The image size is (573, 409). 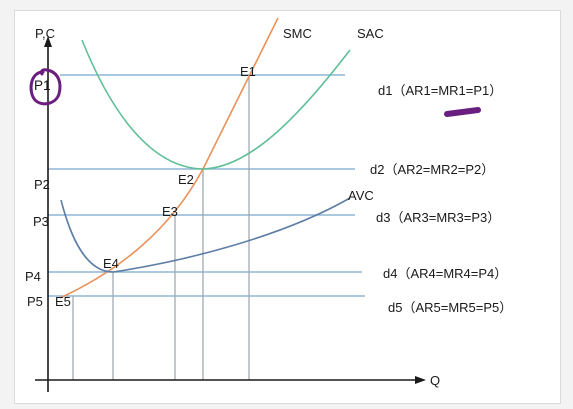 I want to click on purple-underline-mark, so click(x=462, y=112).